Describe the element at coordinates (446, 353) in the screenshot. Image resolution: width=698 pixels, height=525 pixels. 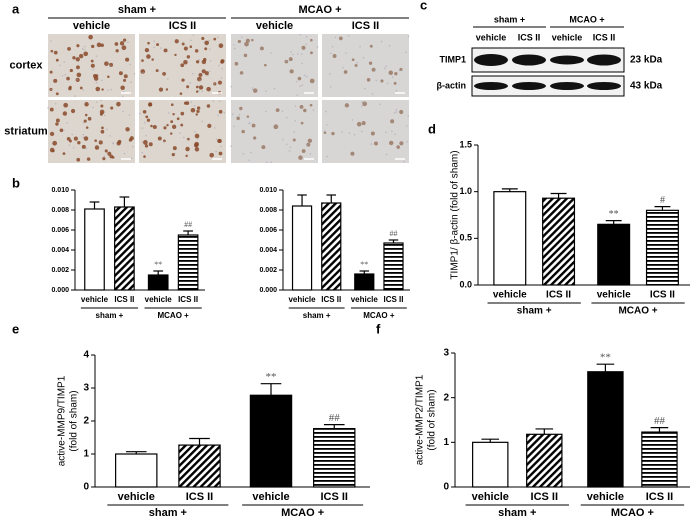
I see `y-tick-label: 3` at that location.